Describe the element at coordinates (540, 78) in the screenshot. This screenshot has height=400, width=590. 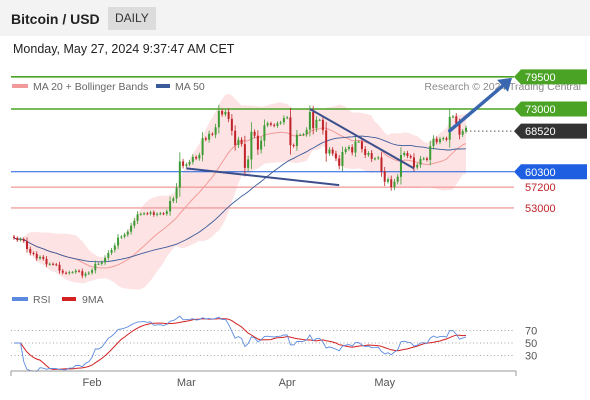
I see `level-label-79500: 79500` at that location.